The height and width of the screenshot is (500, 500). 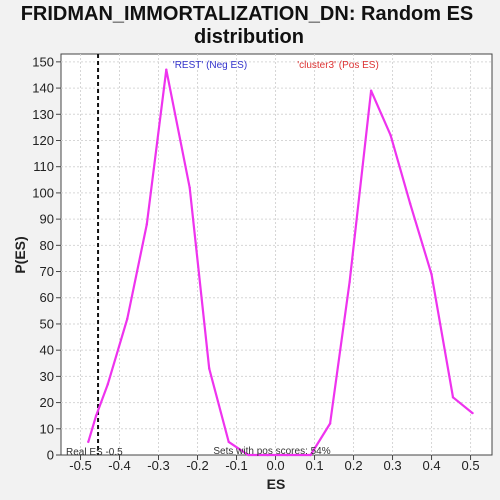 I want to click on y-tick-label: 90, so click(x=47, y=219).